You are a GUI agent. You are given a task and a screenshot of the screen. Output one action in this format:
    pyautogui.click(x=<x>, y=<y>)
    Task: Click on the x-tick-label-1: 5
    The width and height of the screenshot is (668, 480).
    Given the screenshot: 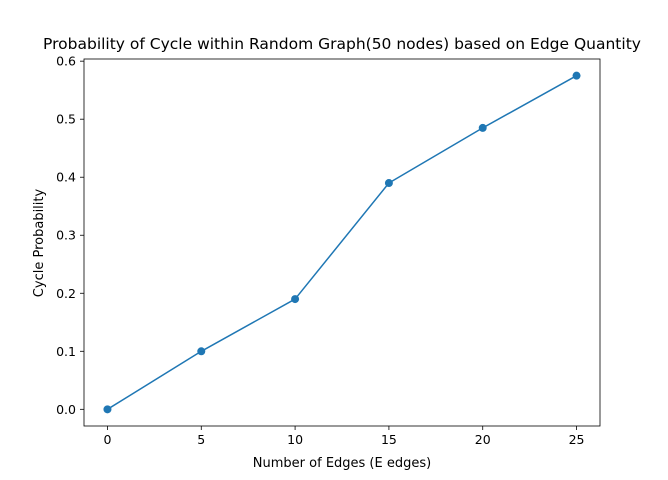 What is the action you would take?
    pyautogui.click(x=201, y=439)
    